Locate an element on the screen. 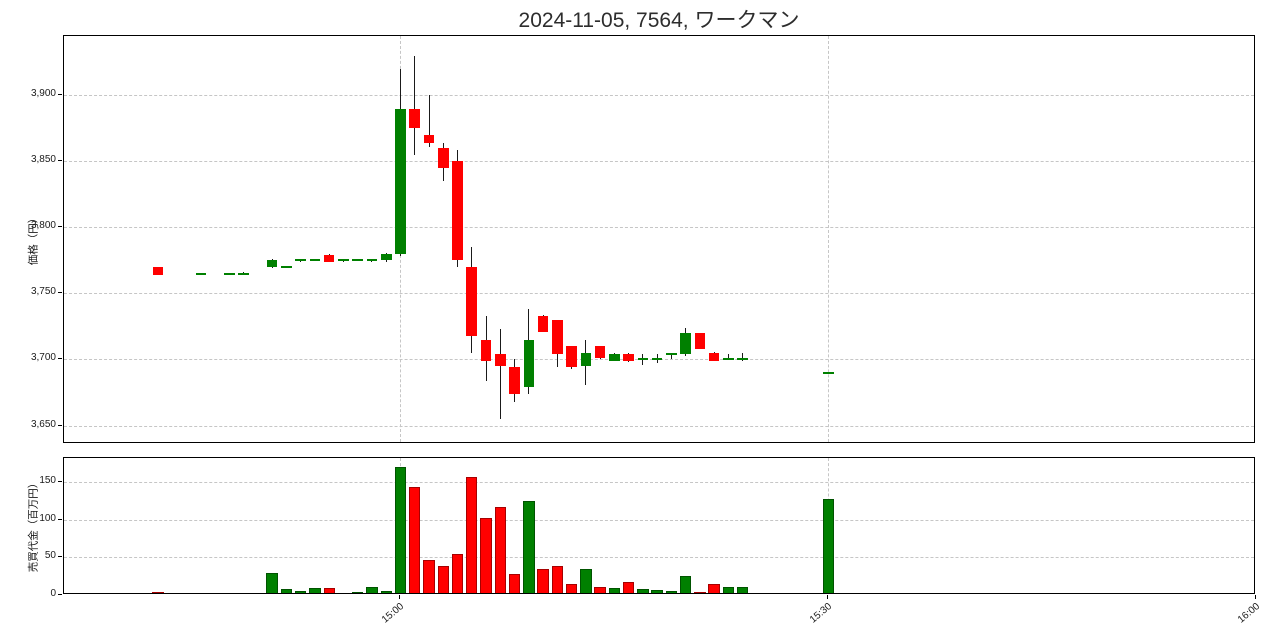 The width and height of the screenshot is (1280, 636). price-vertical-gridline is located at coordinates (829, 239).